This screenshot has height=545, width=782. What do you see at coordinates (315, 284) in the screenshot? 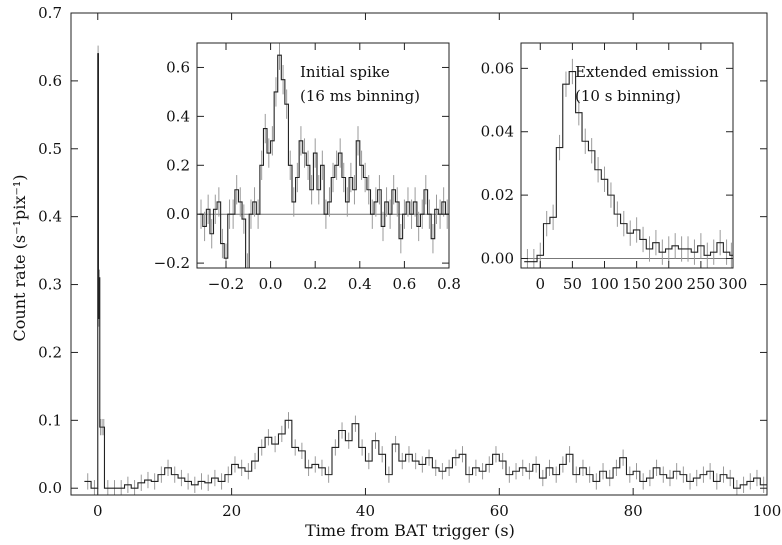
I see `x-tick-label: 0.2` at bounding box center [315, 284].